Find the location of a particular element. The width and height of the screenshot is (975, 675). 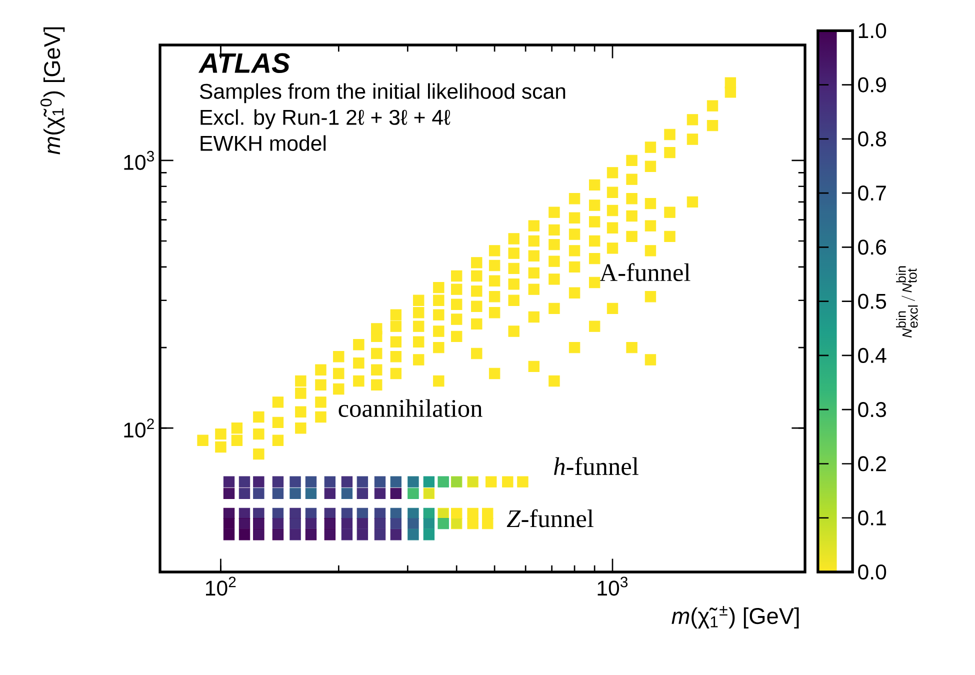

color-bar-label: 0.0 is located at coordinates (872, 572).